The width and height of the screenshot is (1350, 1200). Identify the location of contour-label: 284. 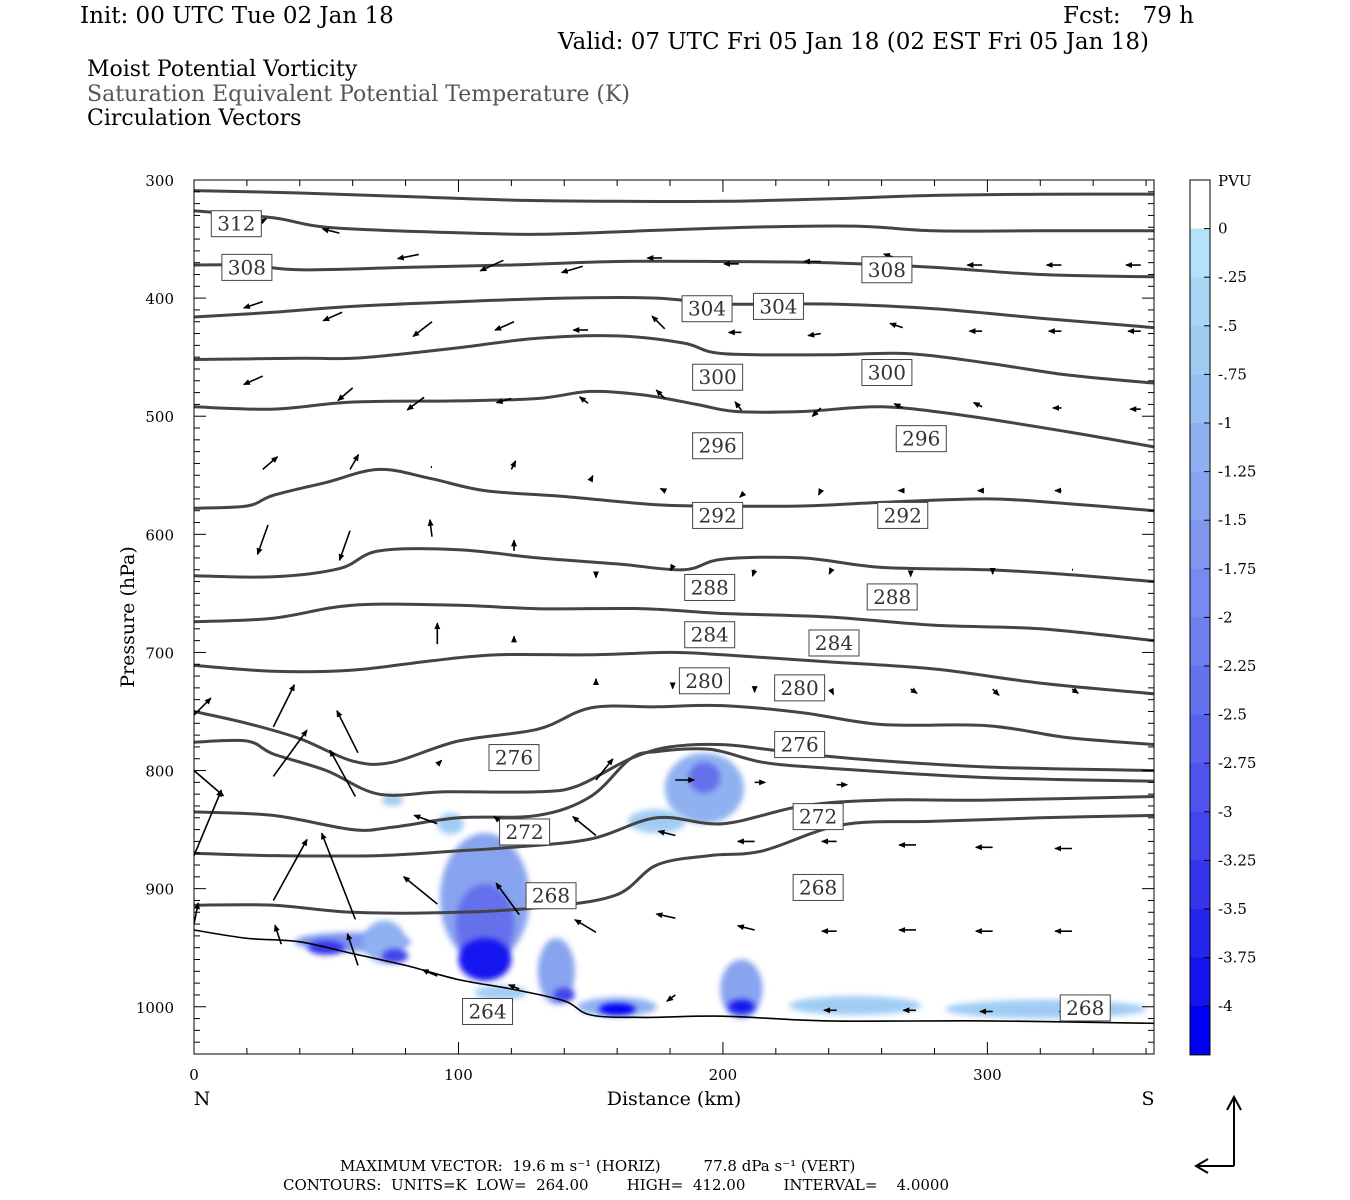
(834, 643).